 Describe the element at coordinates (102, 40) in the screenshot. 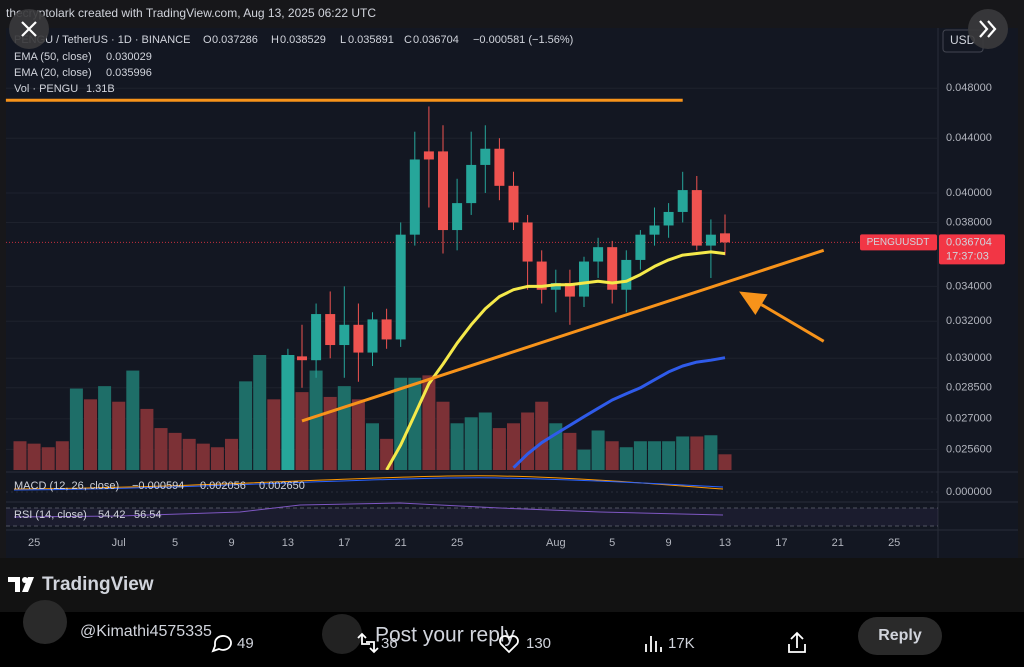

I see `symbol: PENGU / TetherUS · 1D · BINANCE` at that location.